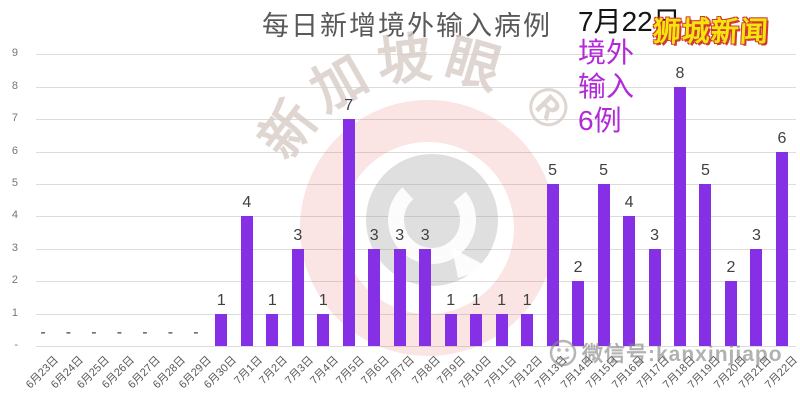 The image size is (800, 402). I want to click on brand-badge: 狮城新闻, so click(711, 31).